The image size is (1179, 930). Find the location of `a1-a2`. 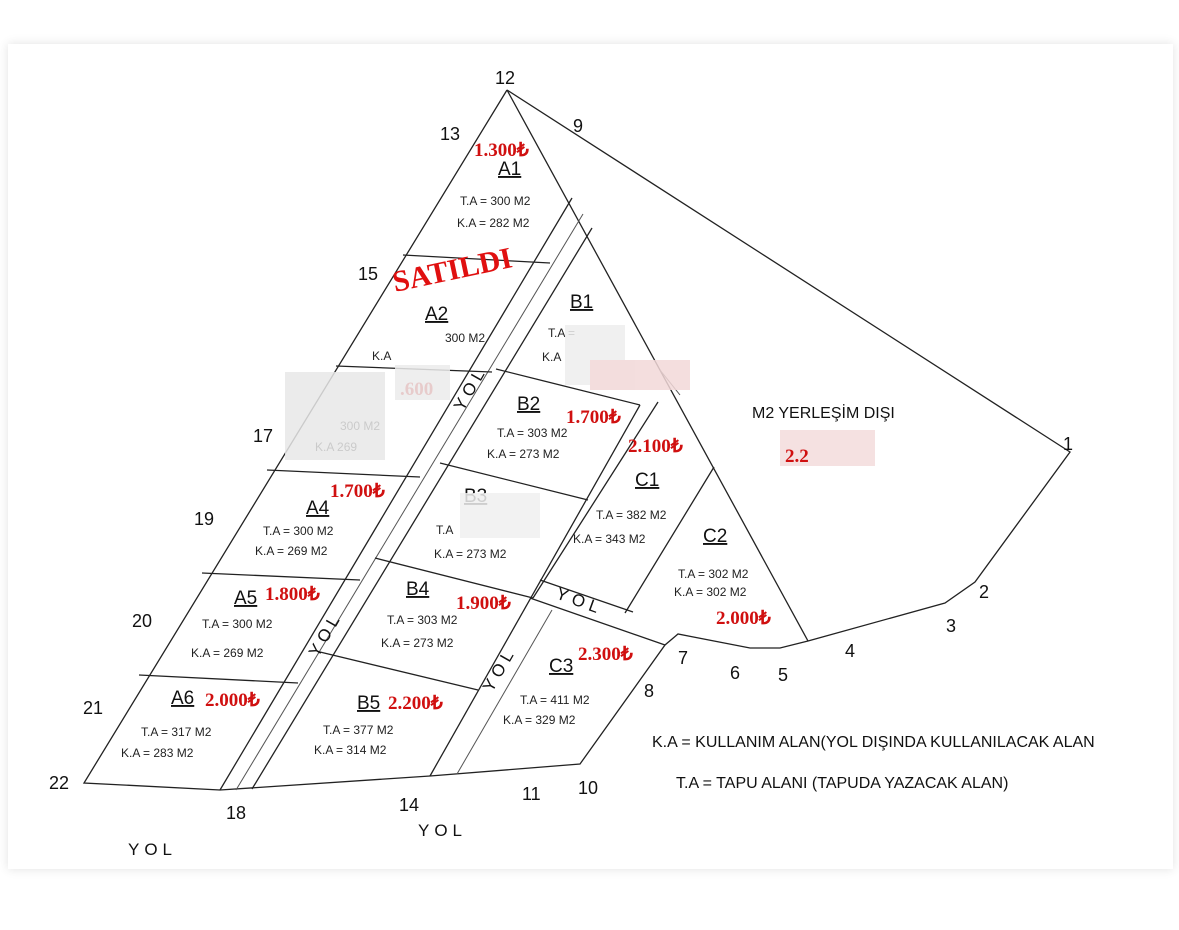

a1-a2 is located at coordinates (476, 259).